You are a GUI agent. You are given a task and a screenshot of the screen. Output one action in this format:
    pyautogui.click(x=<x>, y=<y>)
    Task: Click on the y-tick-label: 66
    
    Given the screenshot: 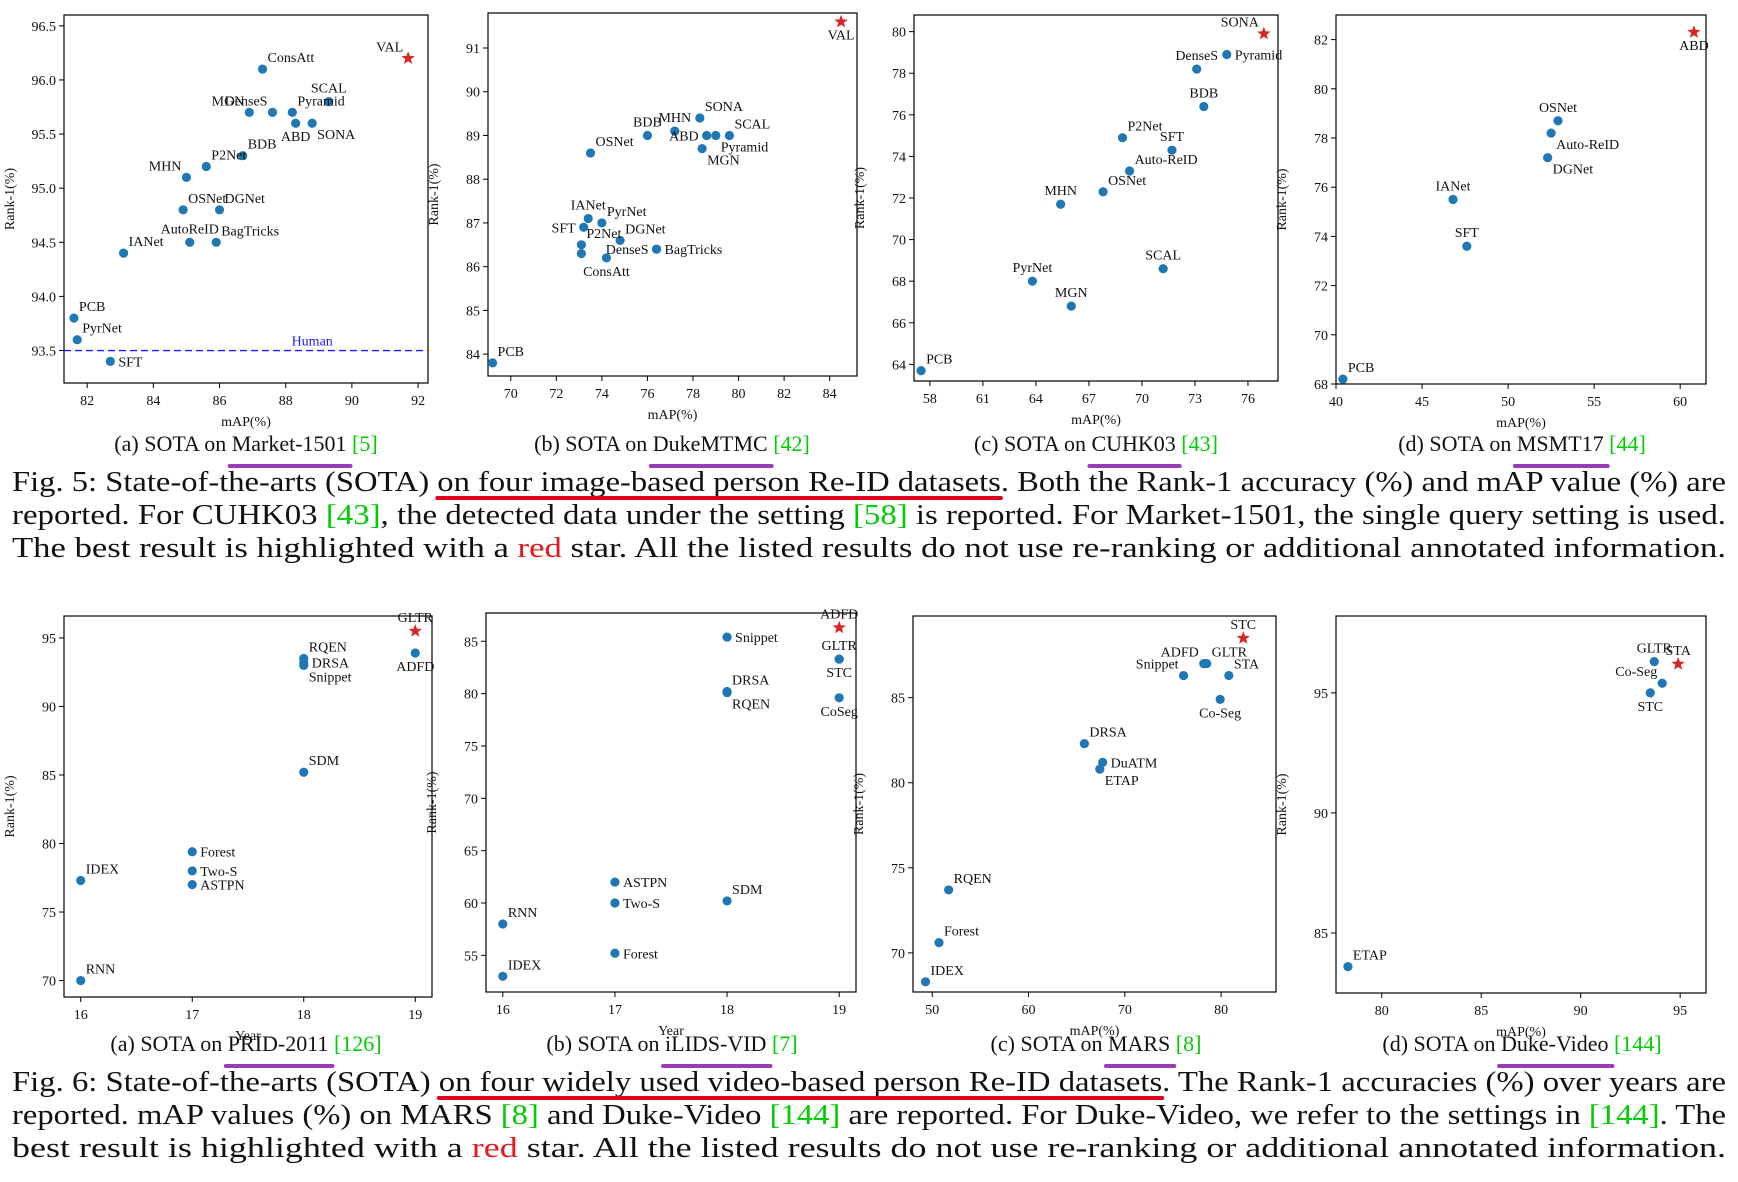 What is the action you would take?
    pyautogui.click(x=899, y=324)
    